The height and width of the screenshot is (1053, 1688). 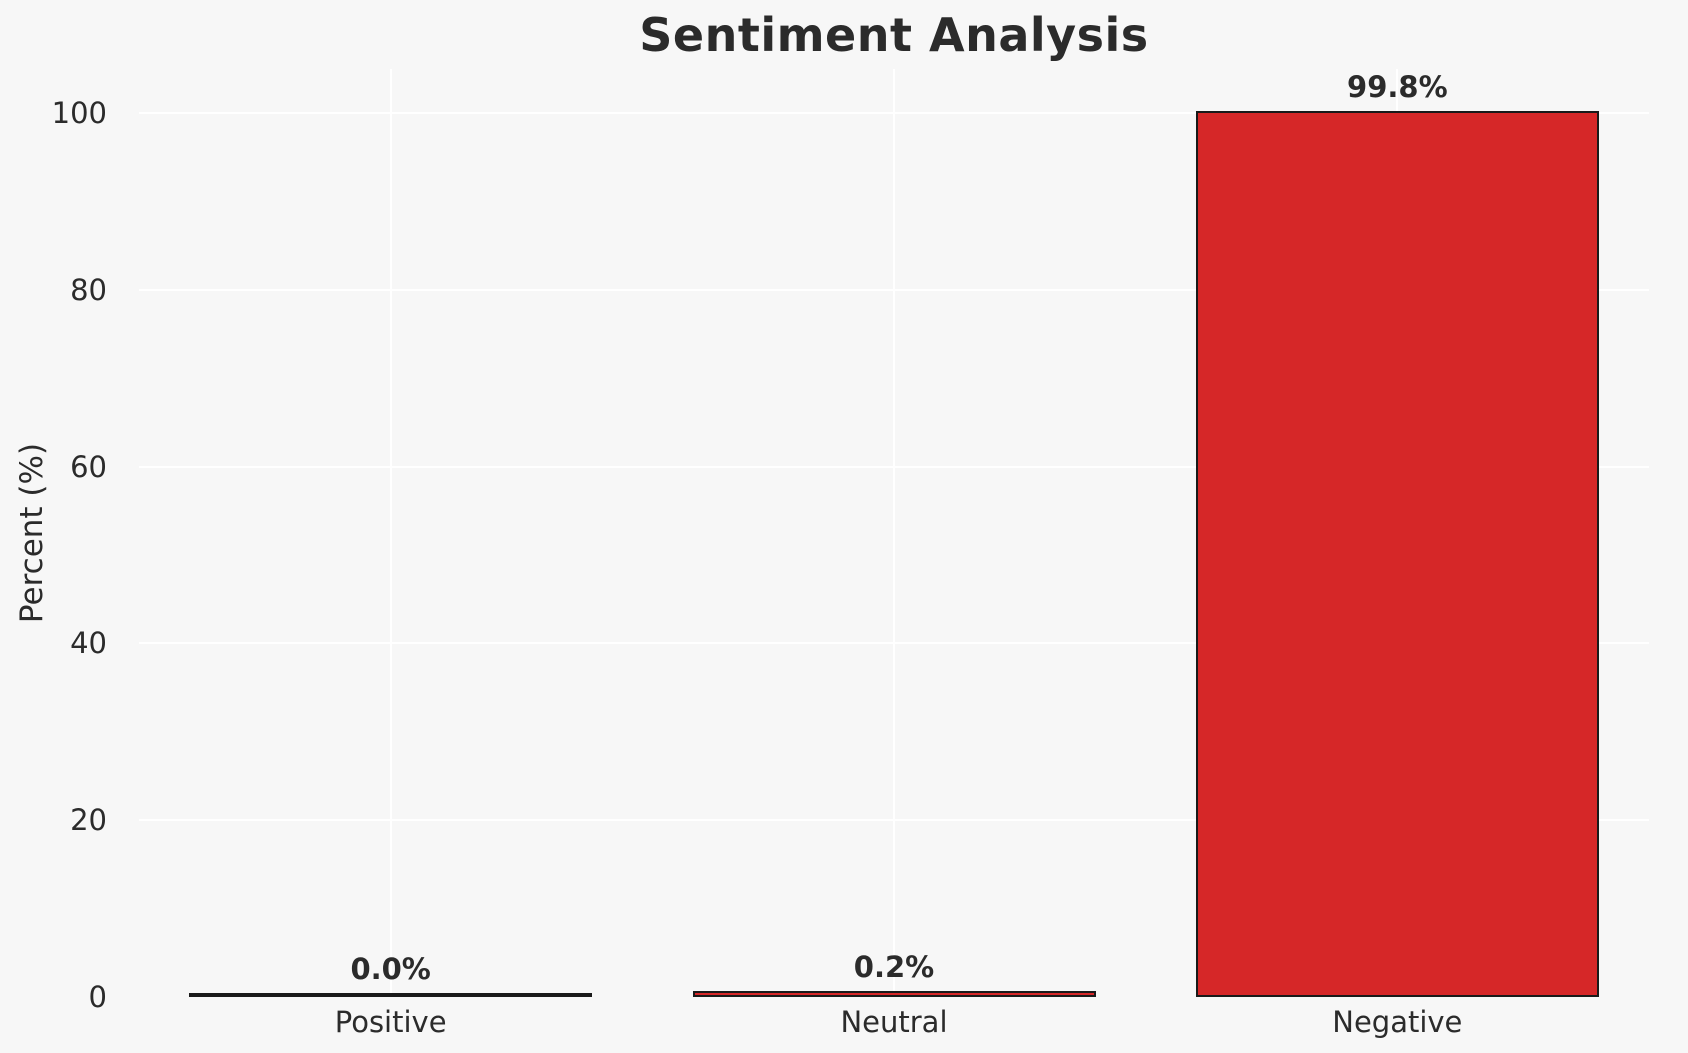 I want to click on chart-title: Sentiment Analysis, so click(x=894, y=35).